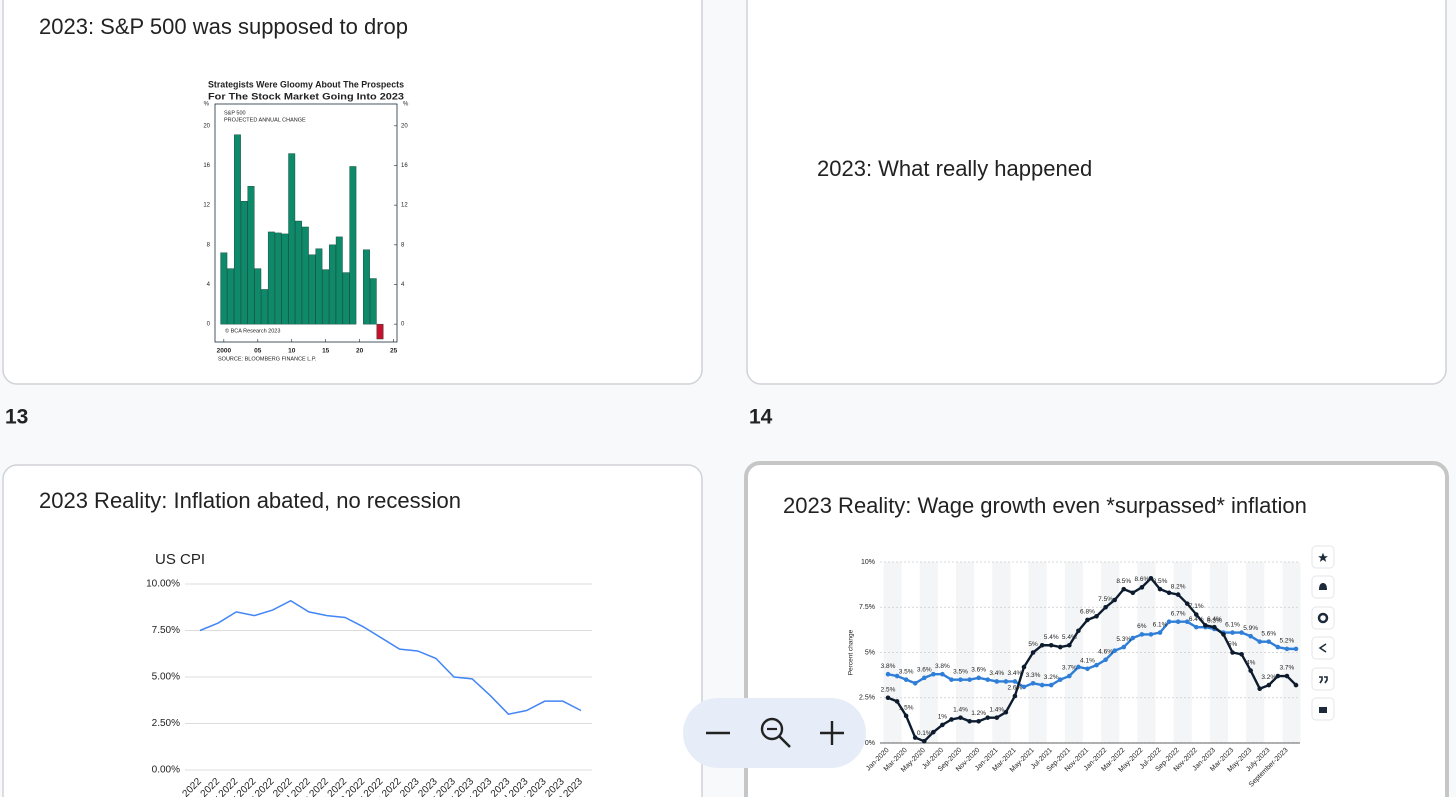  I want to click on value-label: 4.6%, so click(1105, 651).